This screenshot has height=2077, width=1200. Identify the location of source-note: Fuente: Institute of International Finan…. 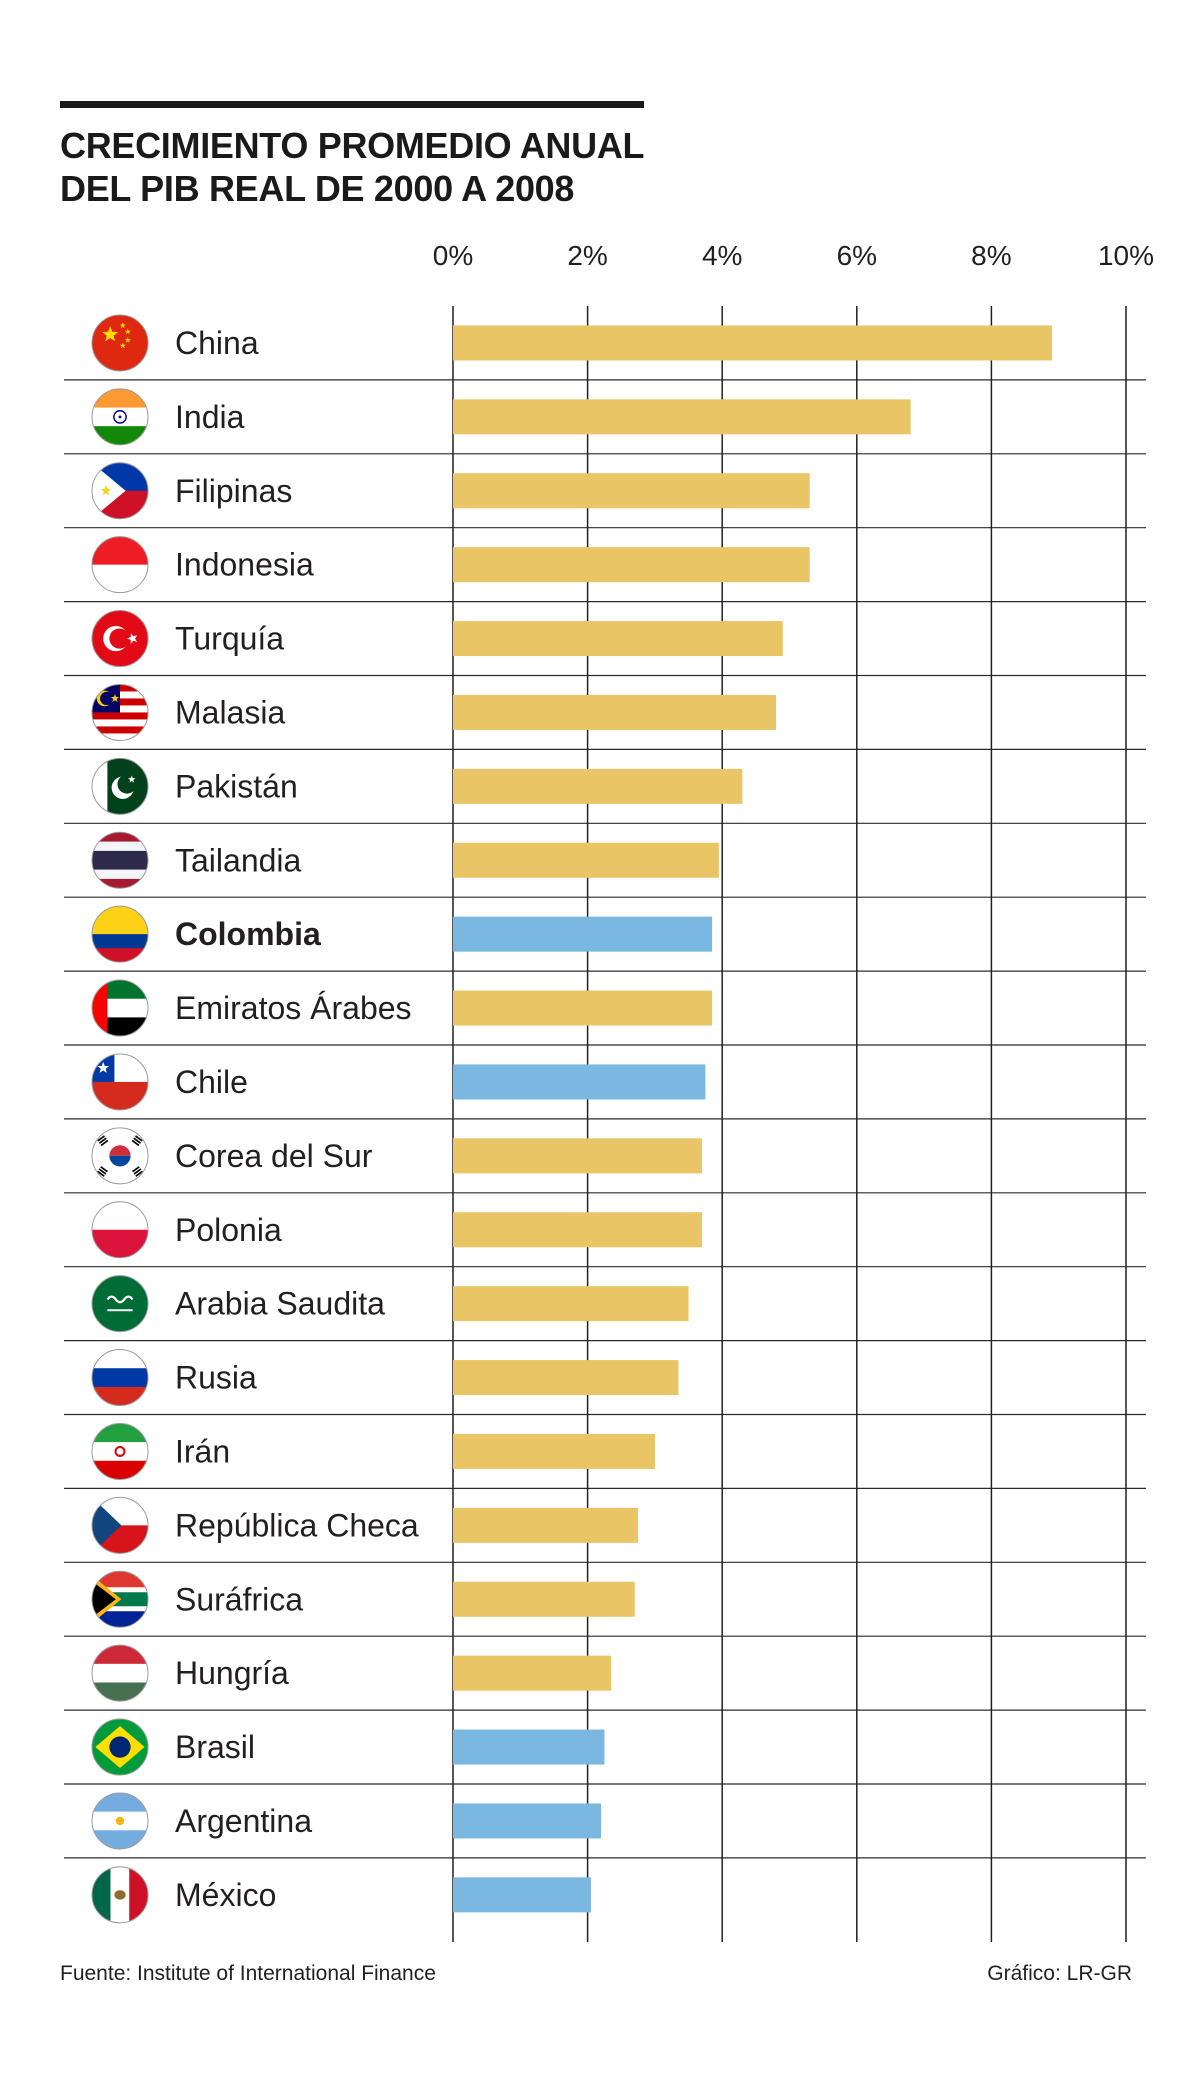
(248, 1973).